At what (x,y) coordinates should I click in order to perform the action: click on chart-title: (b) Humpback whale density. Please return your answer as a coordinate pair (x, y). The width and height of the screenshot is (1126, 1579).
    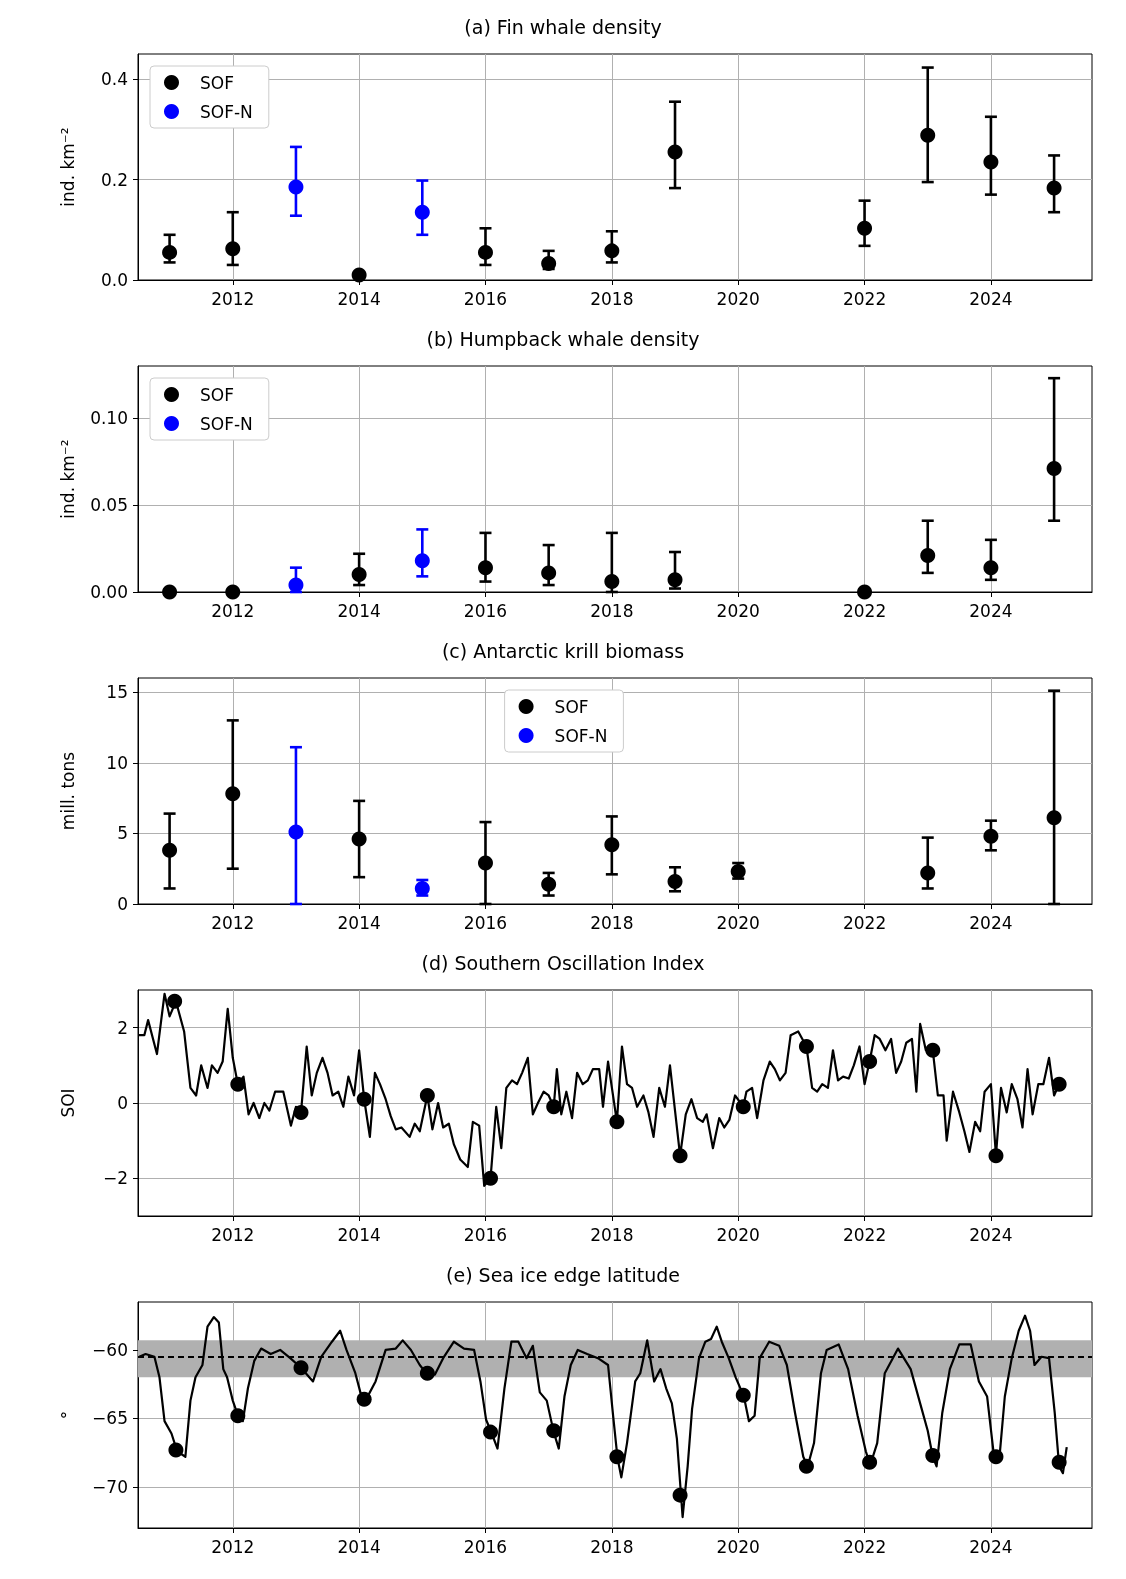
    Looking at the image, I should click on (563, 338).